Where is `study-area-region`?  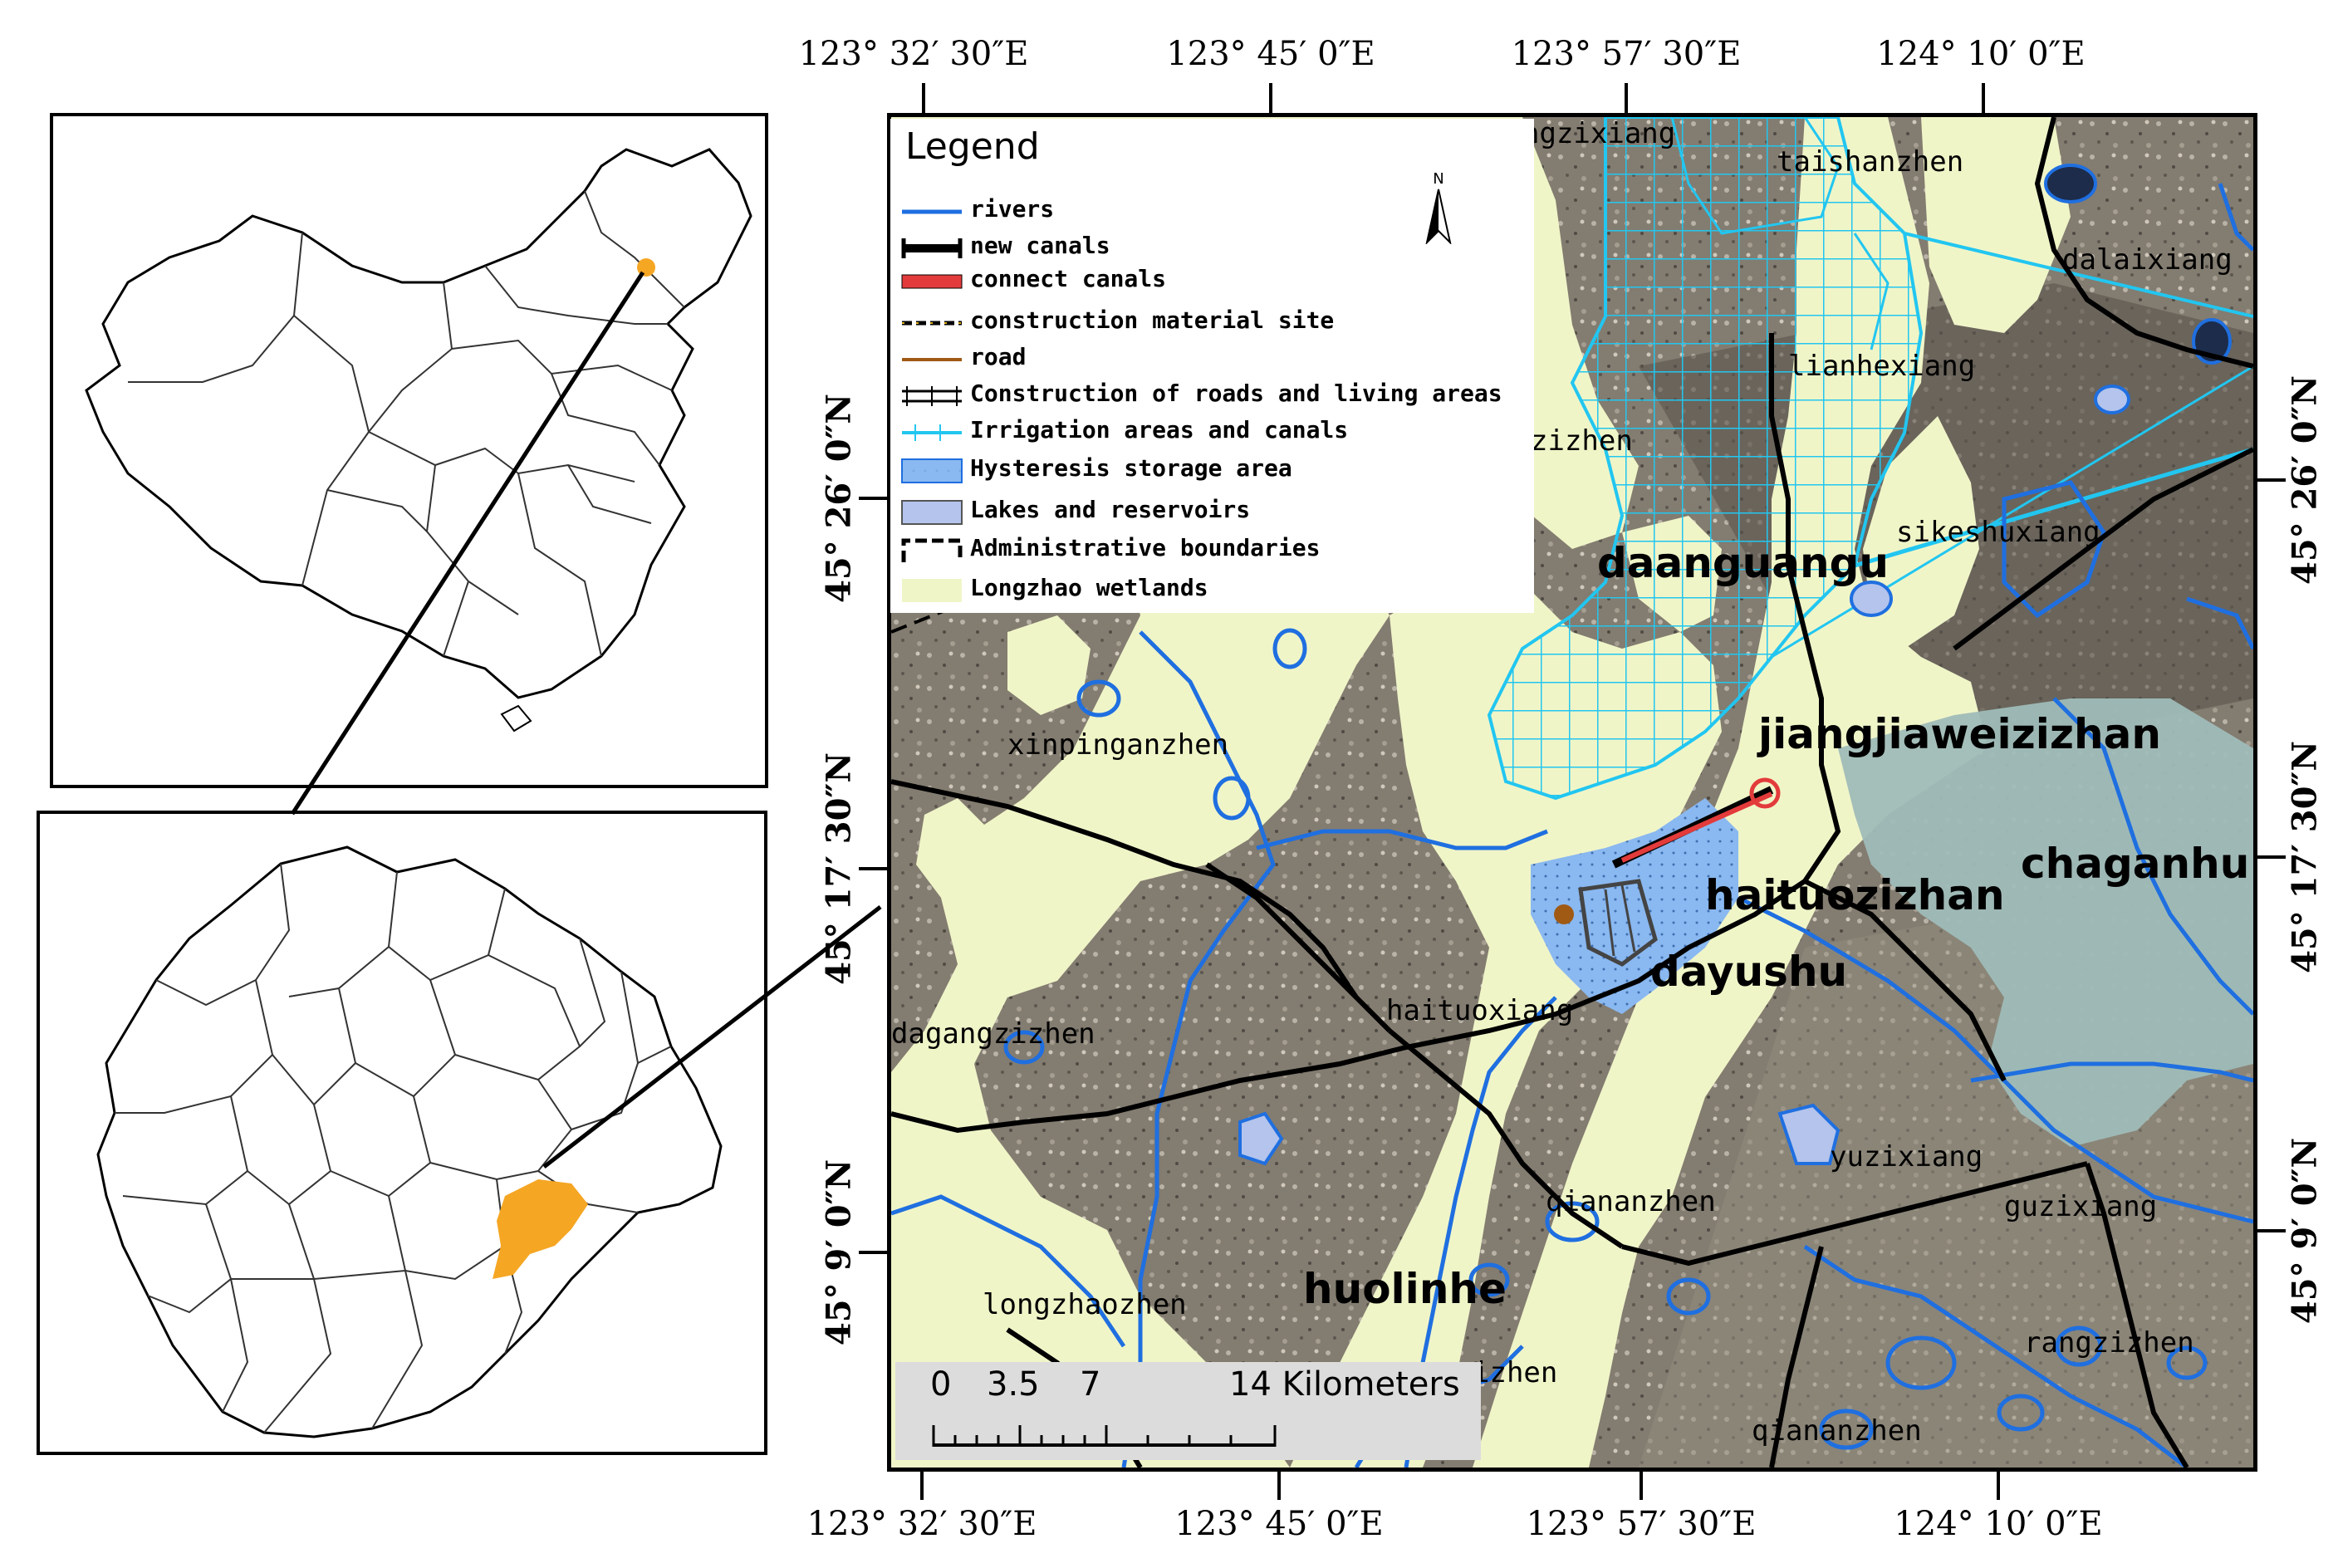 study-area-region is located at coordinates (540, 1229).